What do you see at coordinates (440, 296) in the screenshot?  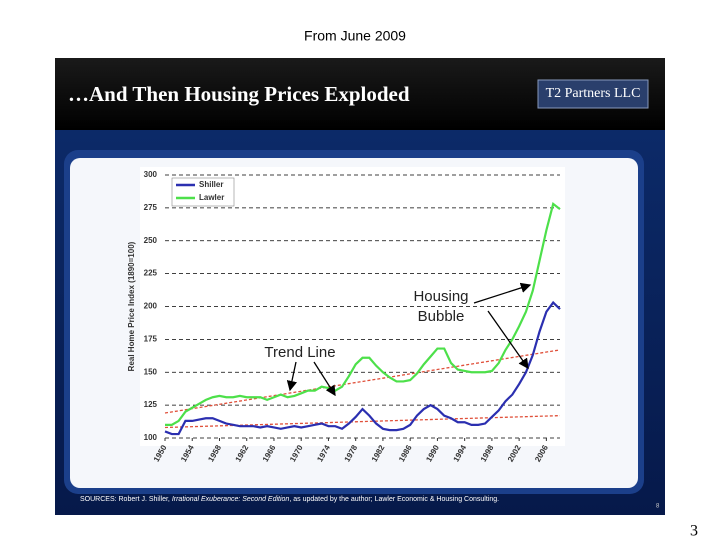 I see `annotation: Housing` at bounding box center [440, 296].